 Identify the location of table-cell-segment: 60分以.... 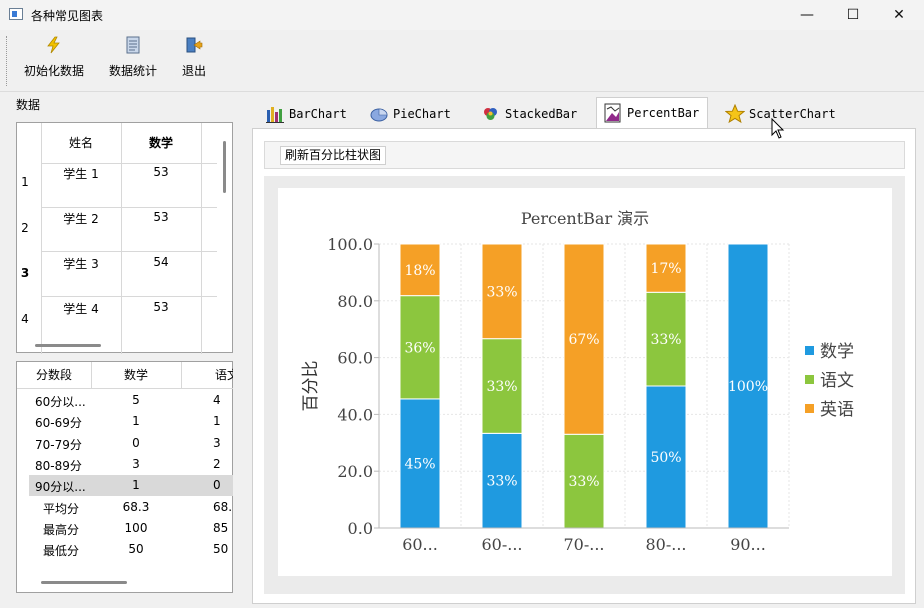
(60, 402).